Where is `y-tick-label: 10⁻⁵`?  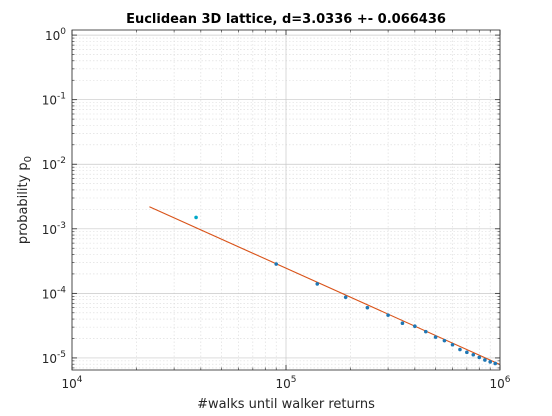 y-tick-label: 10⁻⁵ is located at coordinates (54, 358).